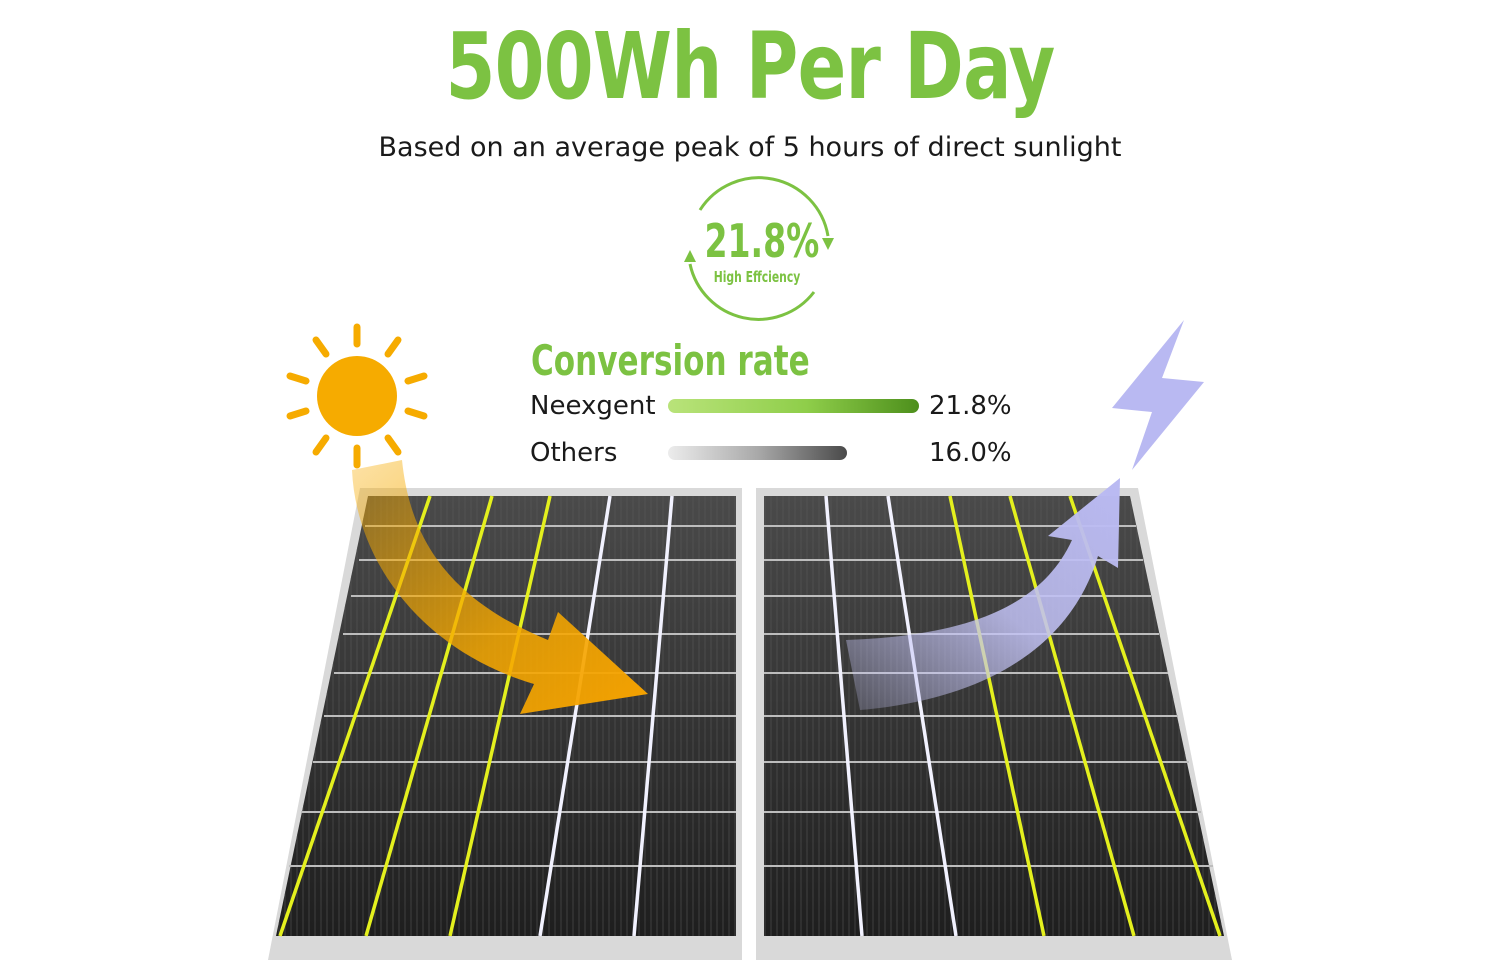 Image resolution: width=1500 pixels, height=962 pixels. I want to click on bar-neexgent, so click(793, 406).